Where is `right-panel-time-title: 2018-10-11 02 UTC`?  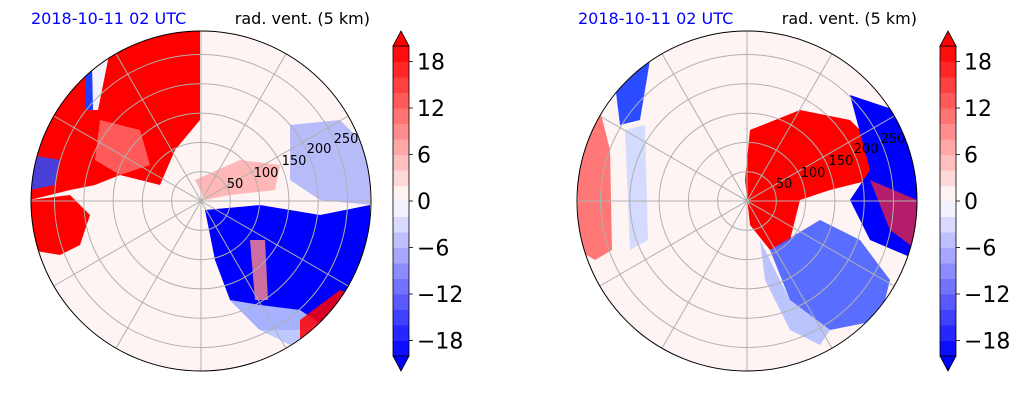
right-panel-time-title: 2018-10-11 02 UTC is located at coordinates (655, 18).